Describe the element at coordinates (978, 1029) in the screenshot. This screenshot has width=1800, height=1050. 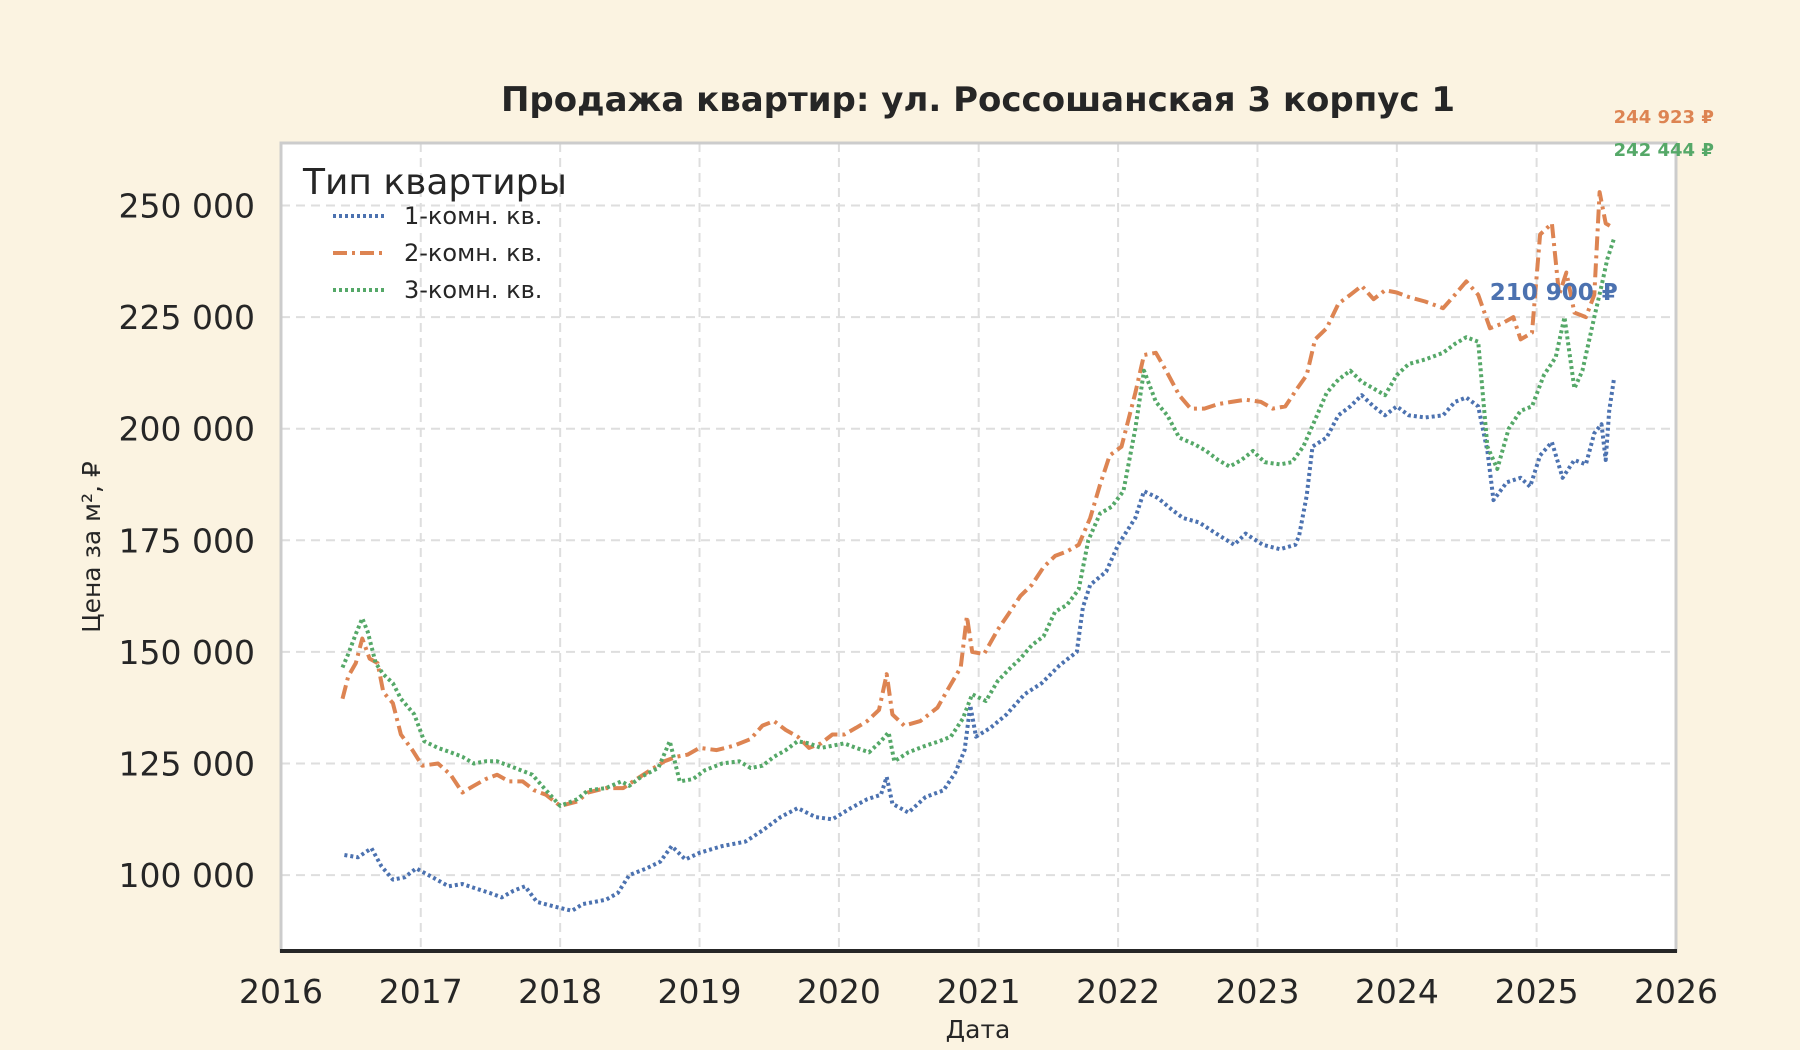
I see `x-axis-label: Дата` at that location.